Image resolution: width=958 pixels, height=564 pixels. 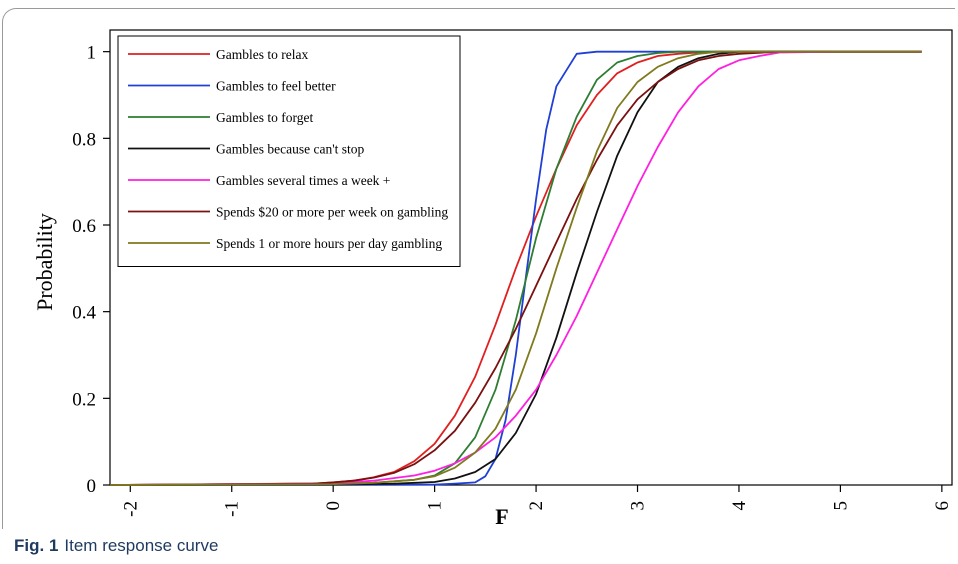 I want to click on legend-label: Spends $20 or more per week on gambling, so click(x=332, y=212).